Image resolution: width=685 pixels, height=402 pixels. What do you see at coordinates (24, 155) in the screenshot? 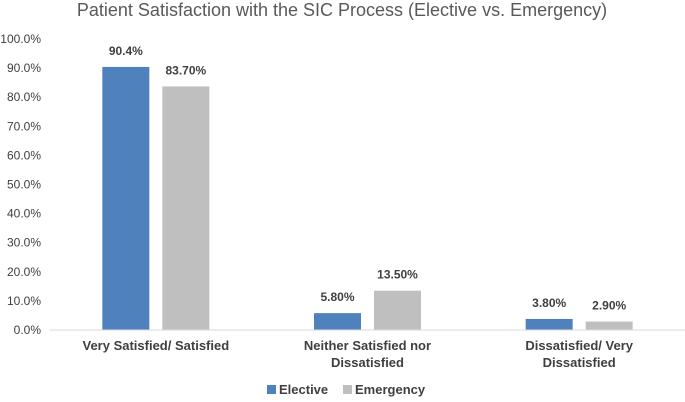
I see `y-tick-label: 60.0%` at bounding box center [24, 155].